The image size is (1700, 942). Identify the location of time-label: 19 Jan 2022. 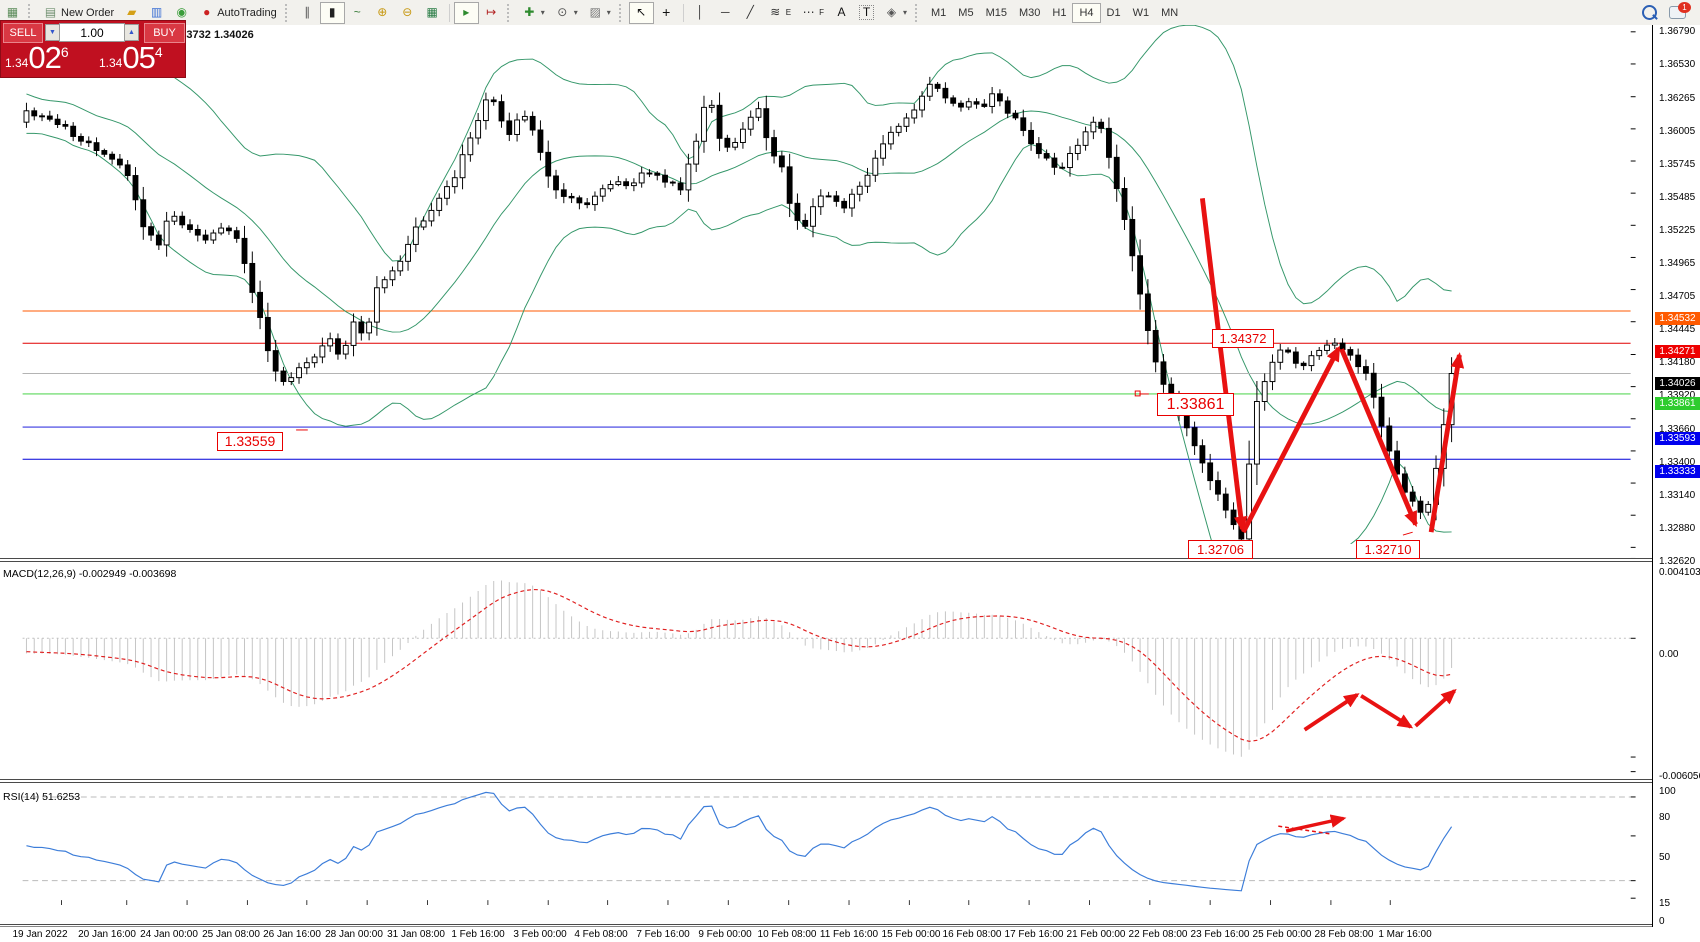
(40, 934).